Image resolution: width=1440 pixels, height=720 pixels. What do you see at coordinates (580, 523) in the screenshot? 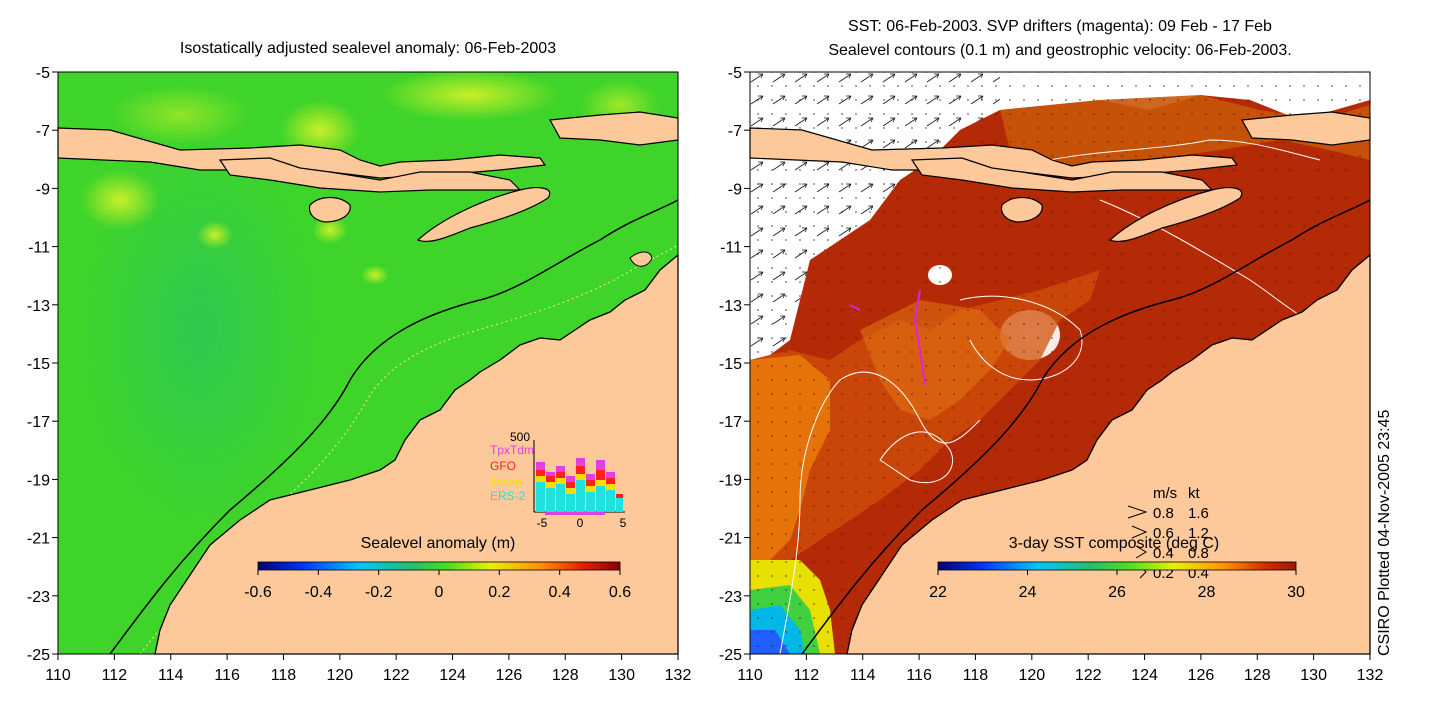
I see `inset-xtick: 0` at bounding box center [580, 523].